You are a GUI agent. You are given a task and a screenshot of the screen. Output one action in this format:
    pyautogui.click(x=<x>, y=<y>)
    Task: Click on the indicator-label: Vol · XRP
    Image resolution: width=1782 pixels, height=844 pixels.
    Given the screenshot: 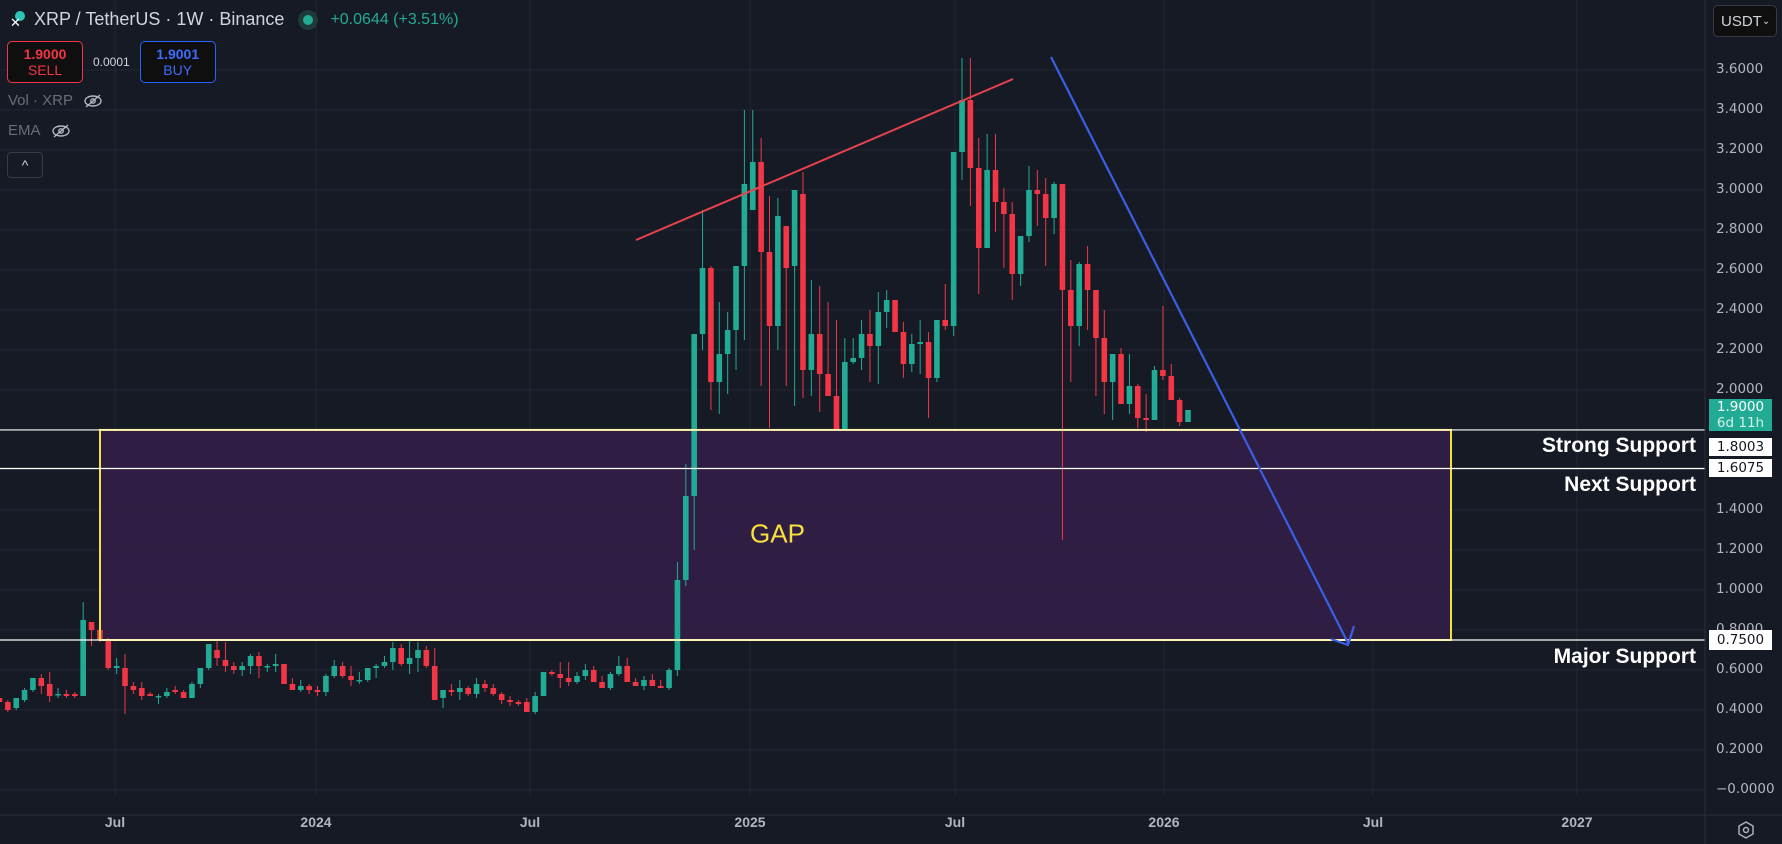 What is the action you would take?
    pyautogui.click(x=41, y=100)
    